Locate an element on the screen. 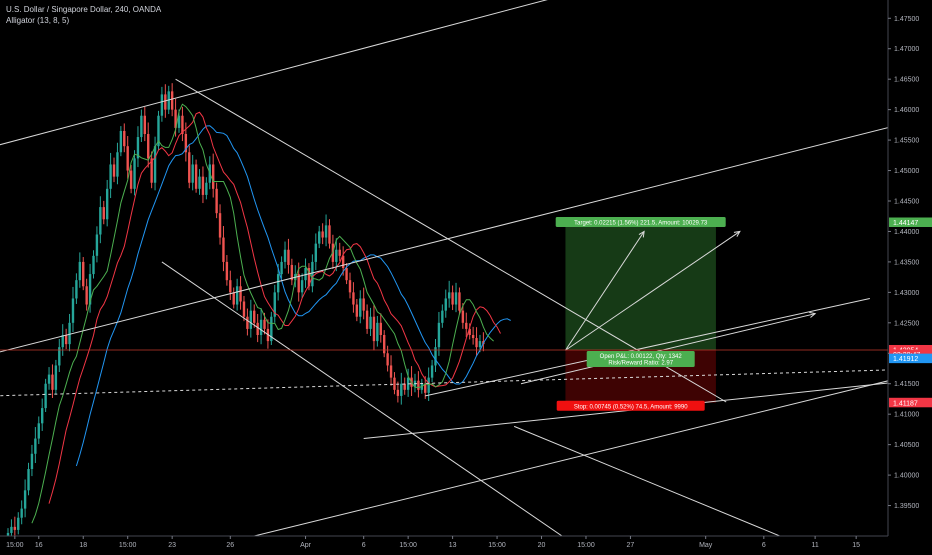 The height and width of the screenshot is (555, 932). stop-label: Stop: 0.00745 (0.52%) 74.5, Amount: 9990 is located at coordinates (630, 405).